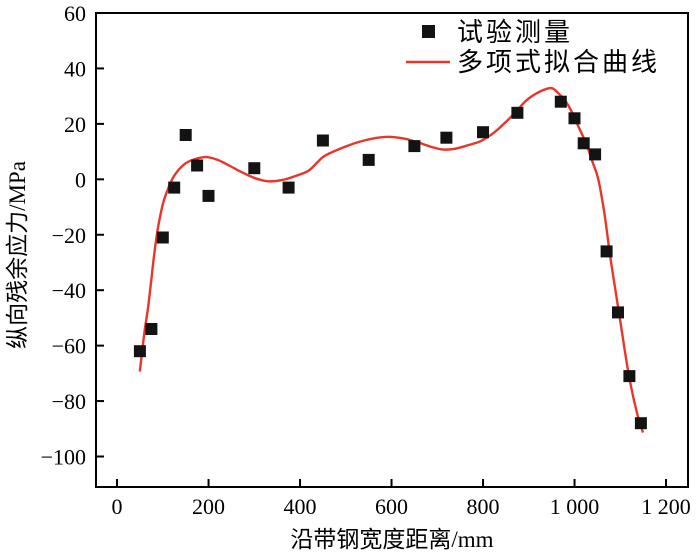  What do you see at coordinates (558, 62) in the screenshot?
I see `legend-label-fit-curve: 多项式拟合曲线` at bounding box center [558, 62].